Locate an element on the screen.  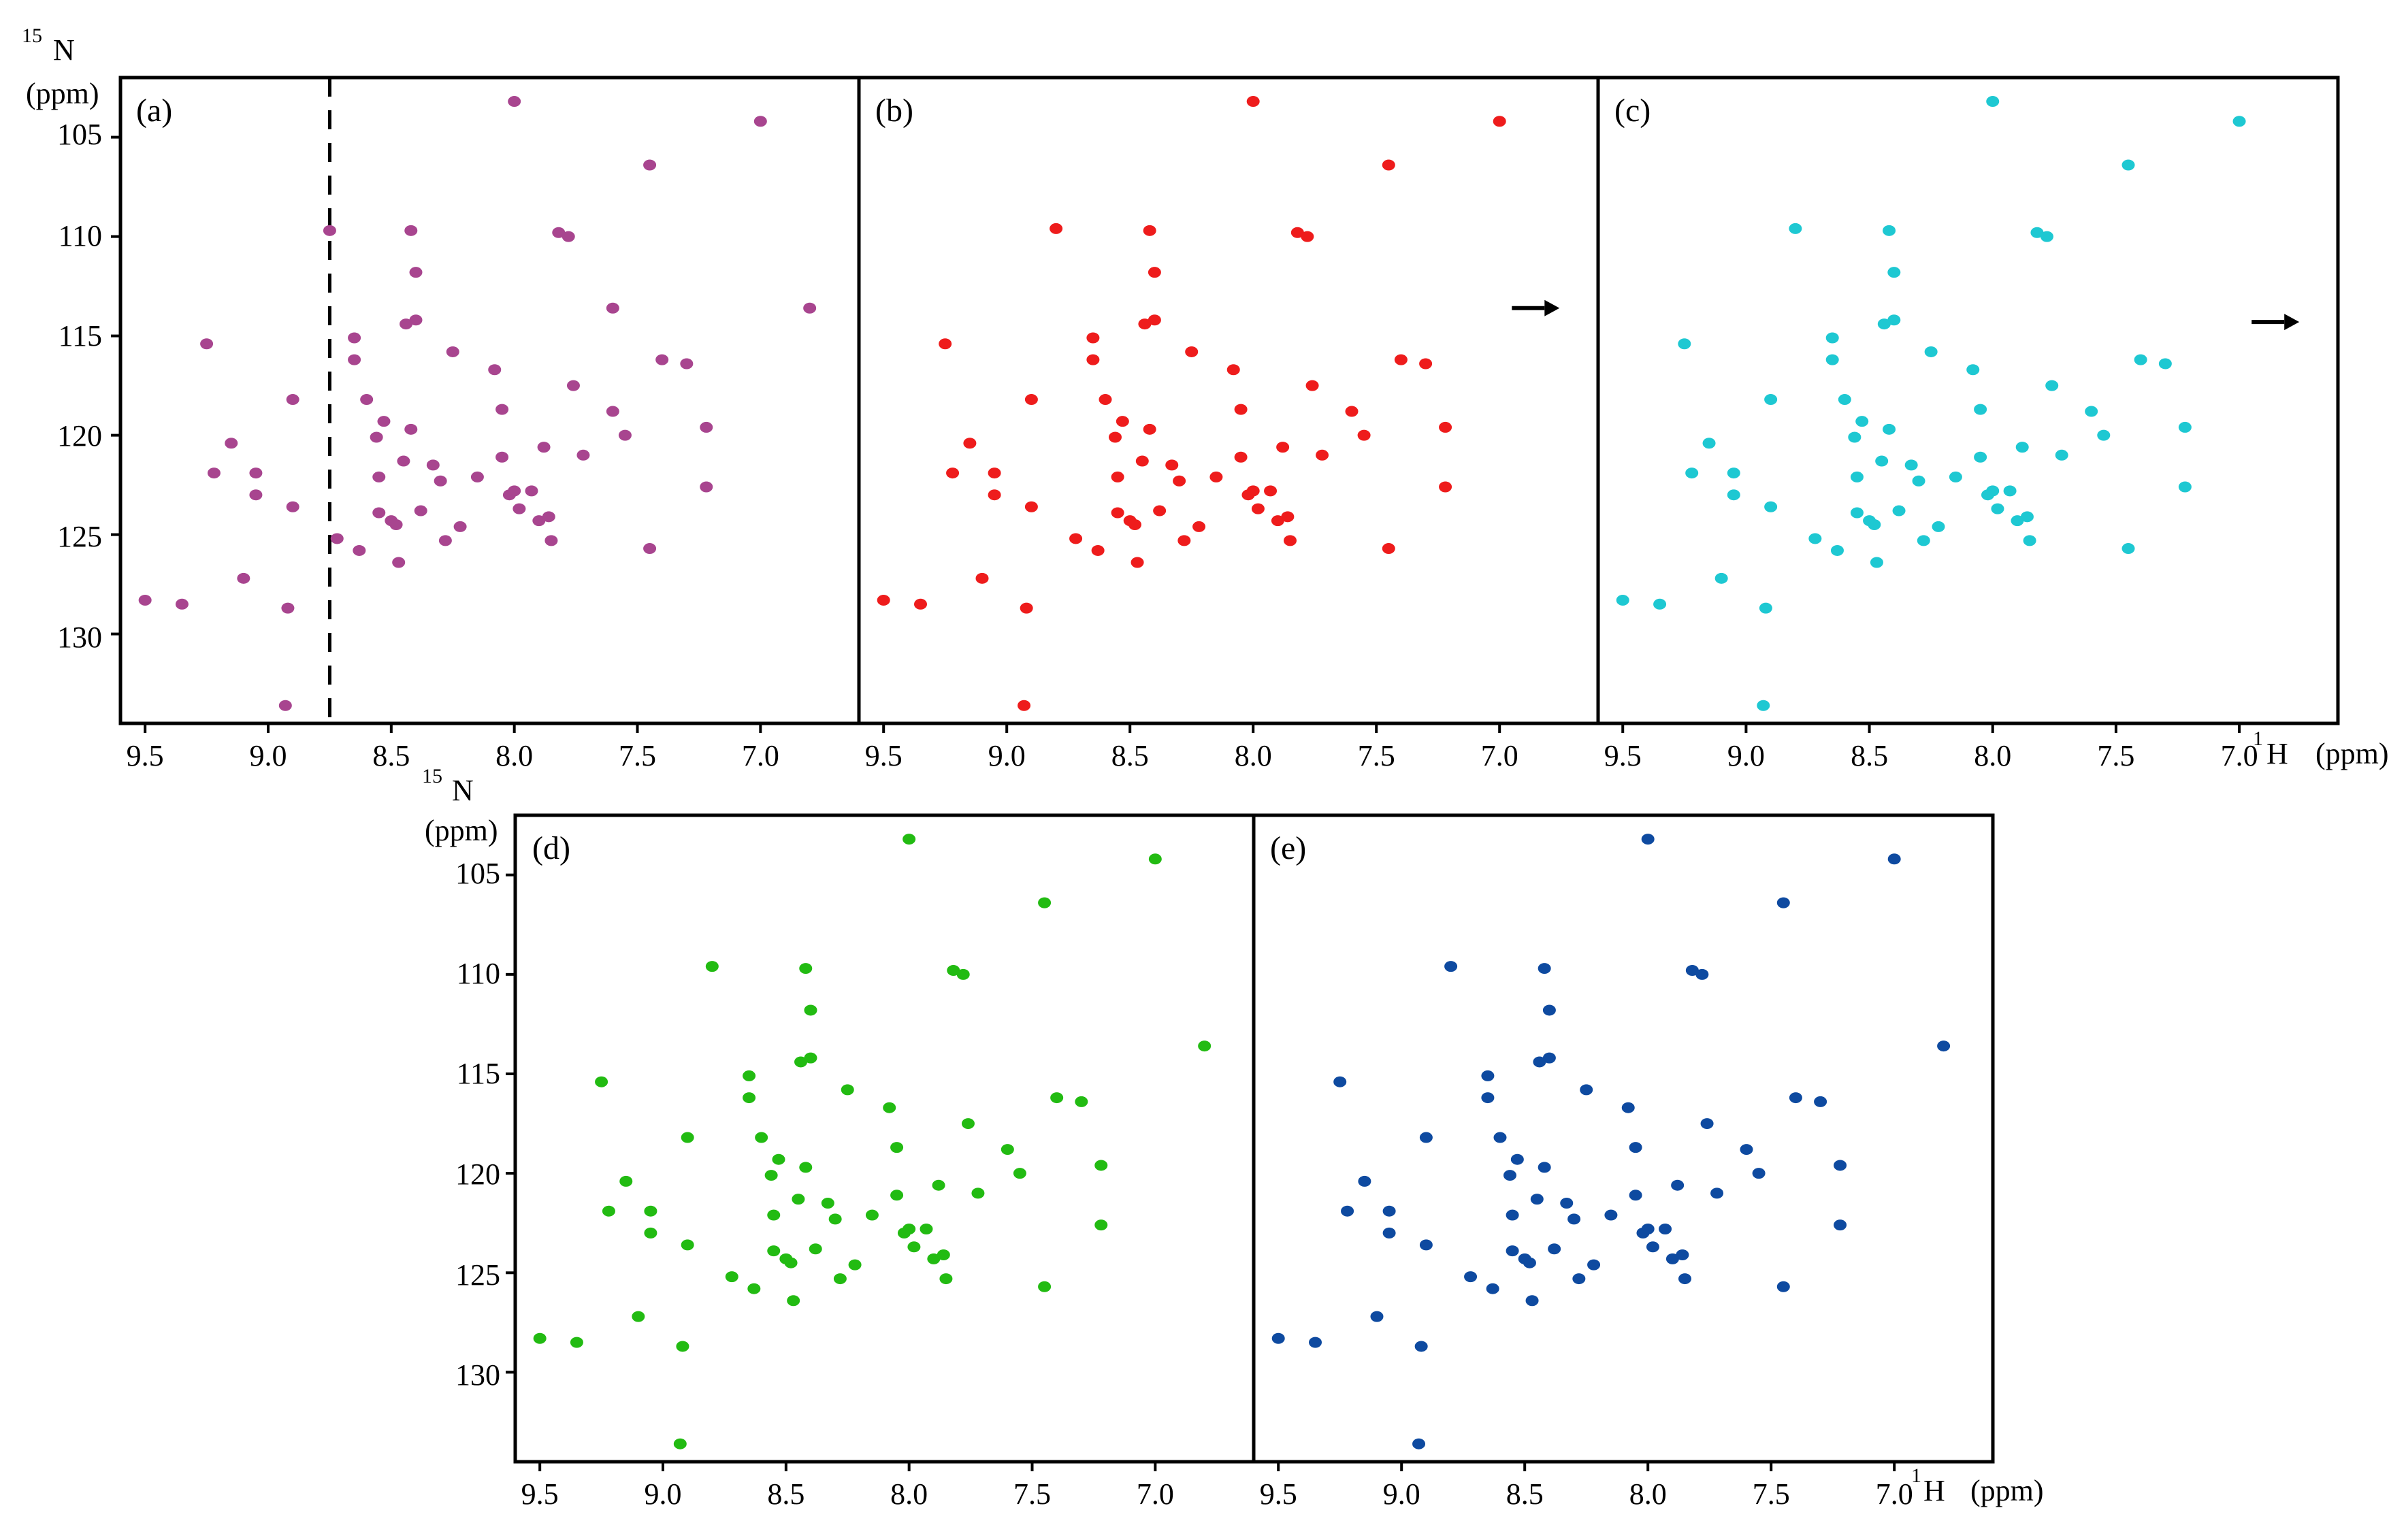
row1-n-axis-title: 15 N (ppm) is located at coordinates (60, 67).